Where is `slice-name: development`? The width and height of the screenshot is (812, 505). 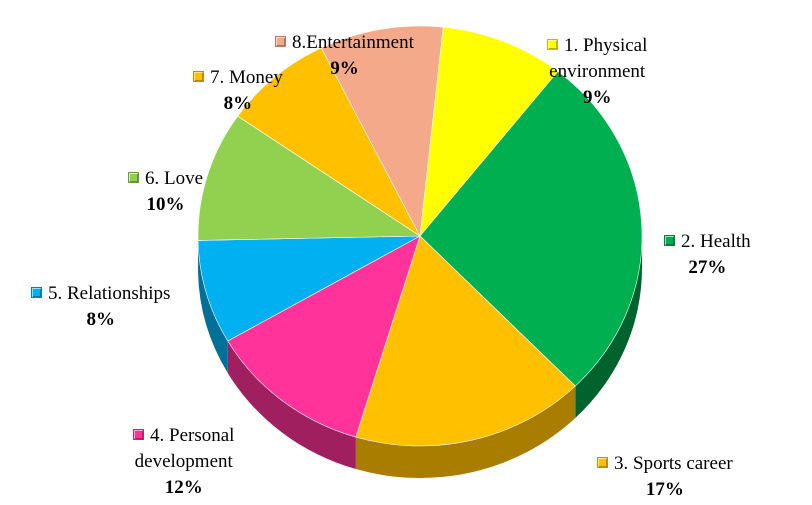
slice-name: development is located at coordinates (183, 461).